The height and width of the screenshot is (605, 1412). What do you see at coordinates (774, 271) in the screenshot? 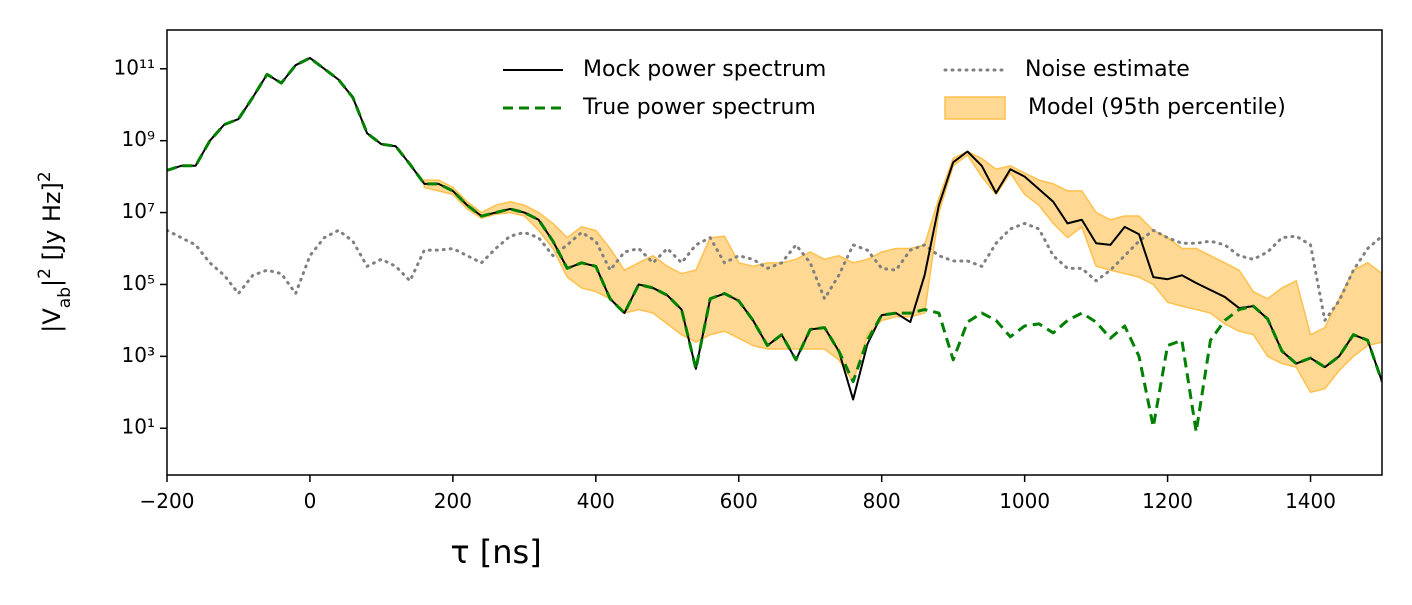
I see `series-line` at bounding box center [774, 271].